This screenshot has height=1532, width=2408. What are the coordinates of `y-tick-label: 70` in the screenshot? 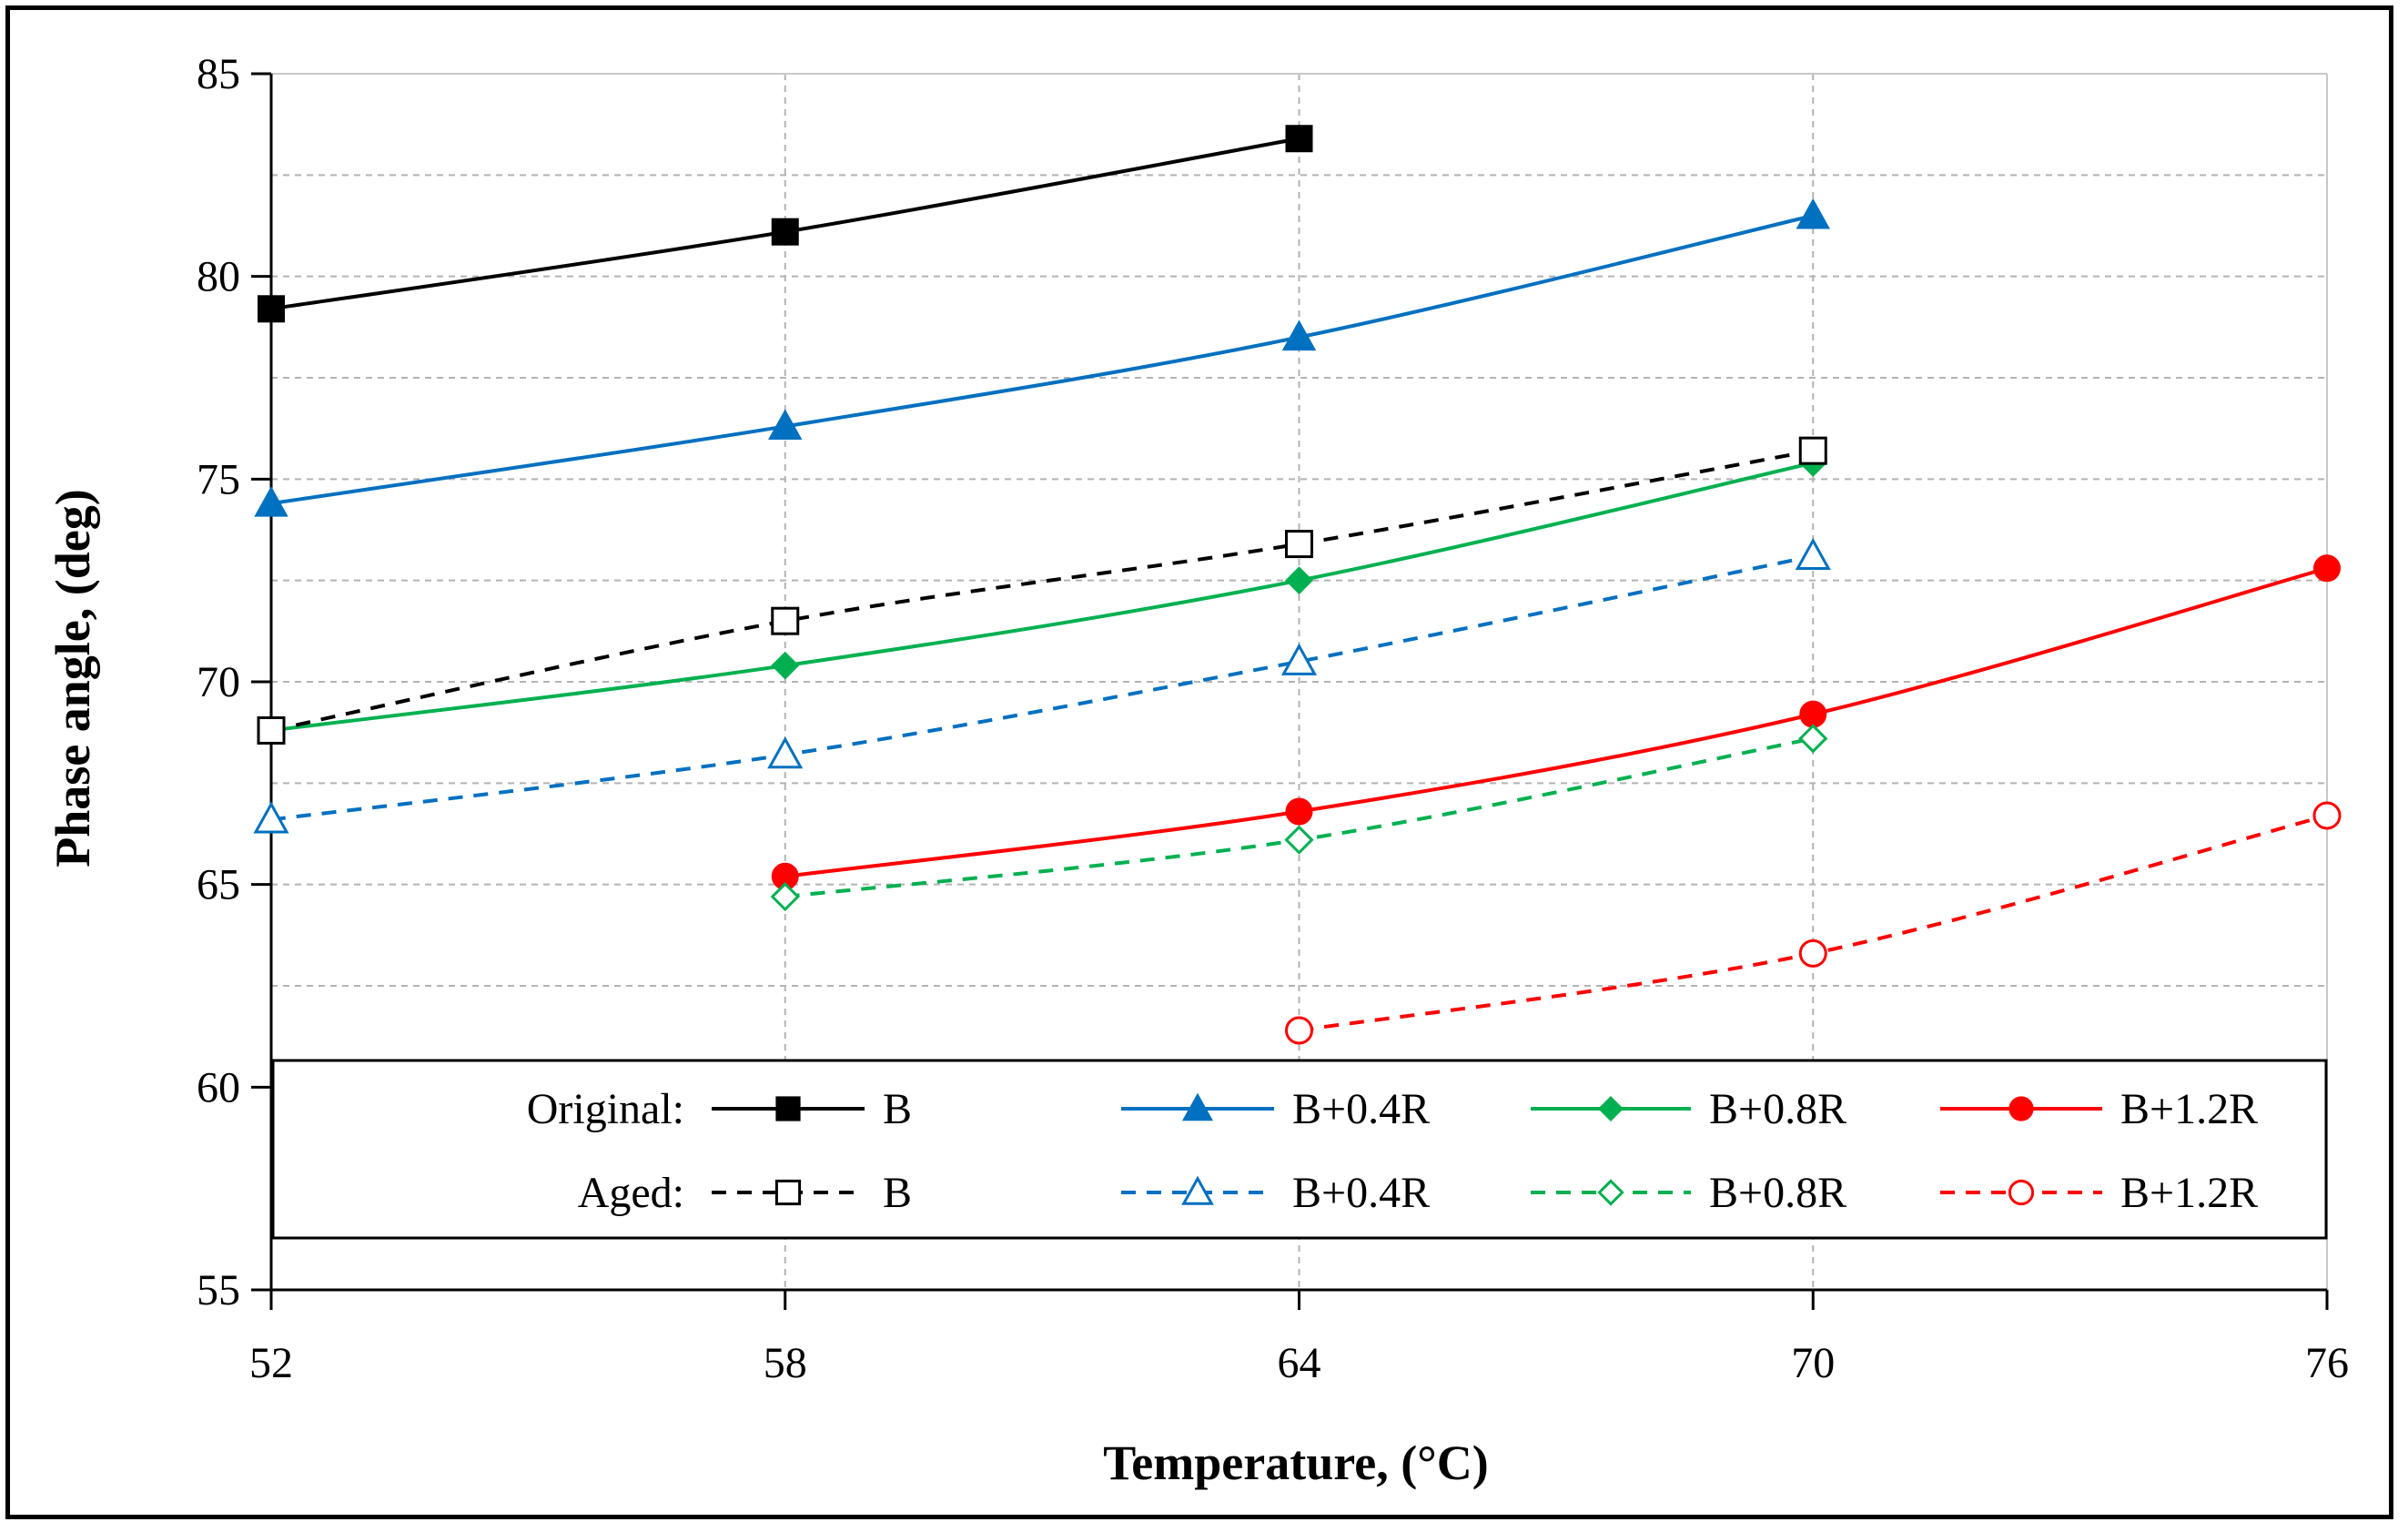 It's located at (218, 682).